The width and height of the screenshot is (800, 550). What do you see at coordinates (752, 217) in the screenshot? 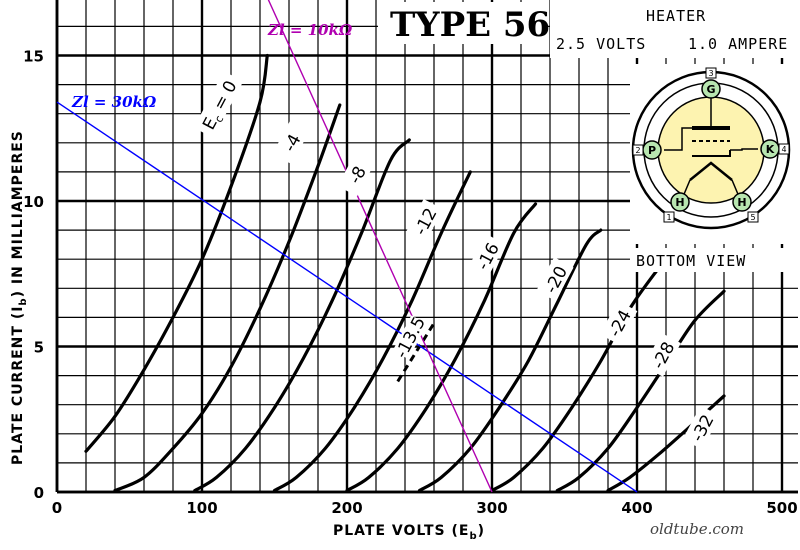
I see `svg-text: 5` at bounding box center [752, 217].